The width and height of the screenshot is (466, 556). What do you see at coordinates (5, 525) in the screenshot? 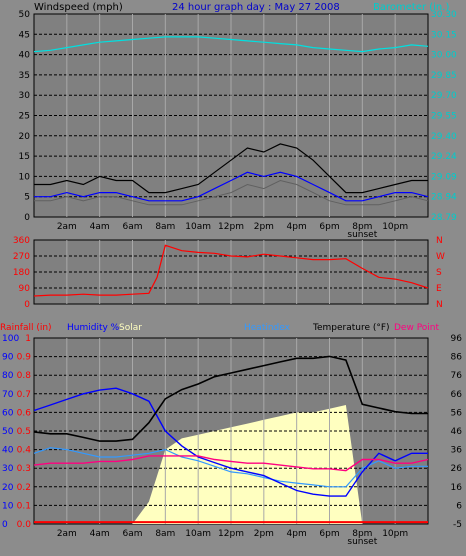
I see `humidity-tick-label: 0` at bounding box center [5, 525].